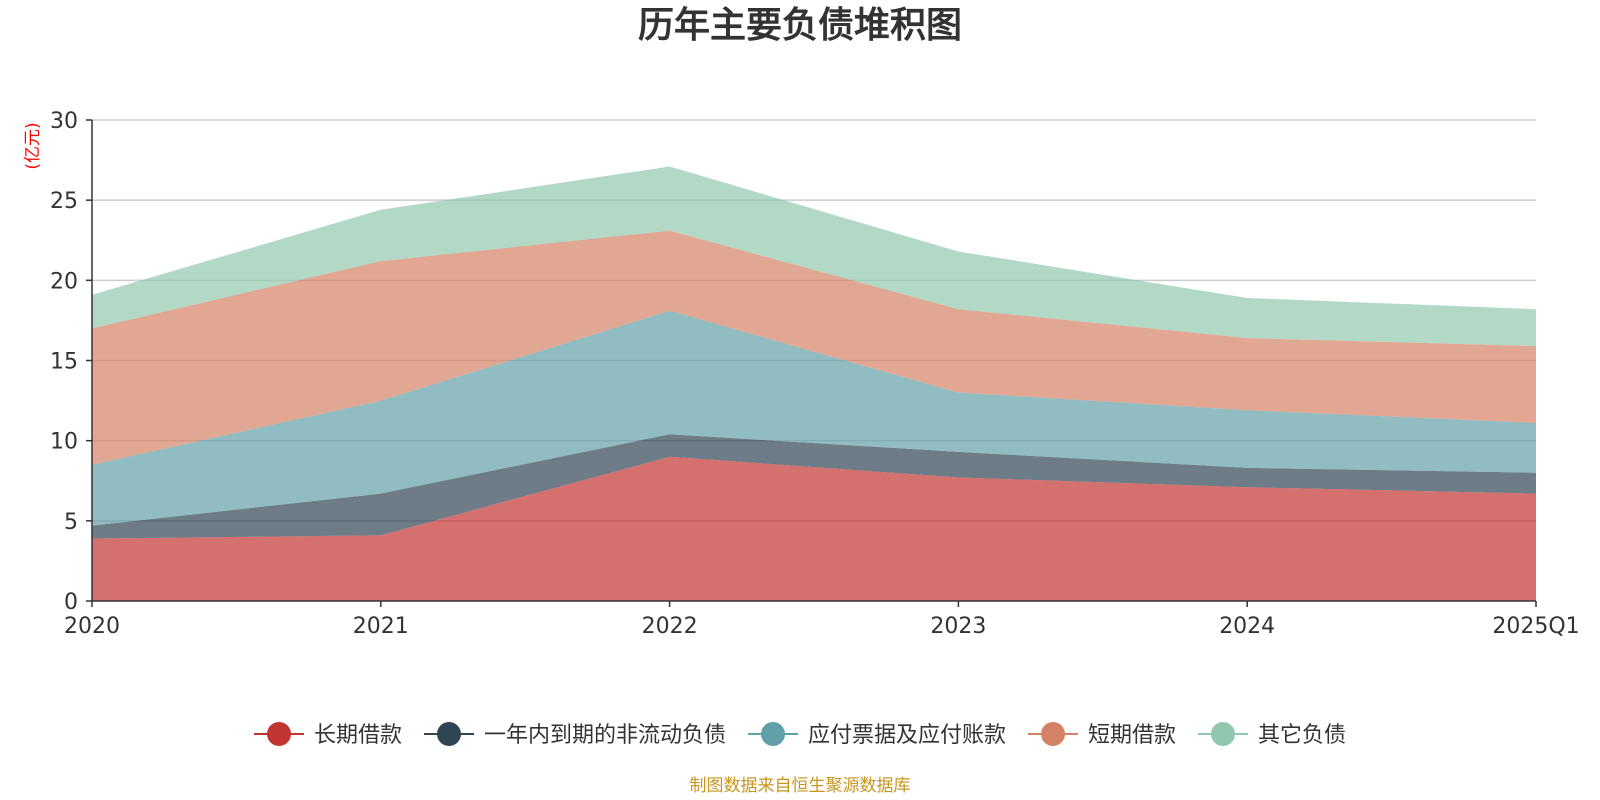  What do you see at coordinates (71, 602) in the screenshot?
I see `y-tick-label: 0` at bounding box center [71, 602].